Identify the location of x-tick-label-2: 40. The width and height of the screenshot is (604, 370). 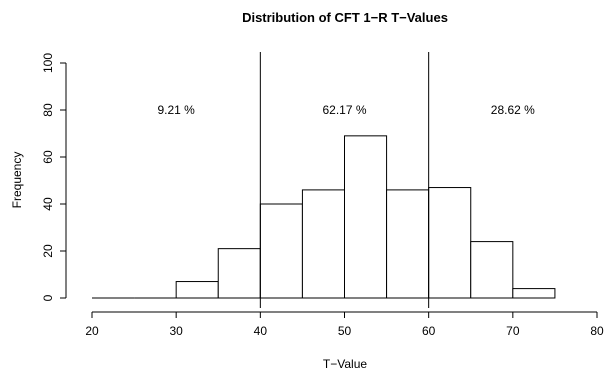
(261, 331).